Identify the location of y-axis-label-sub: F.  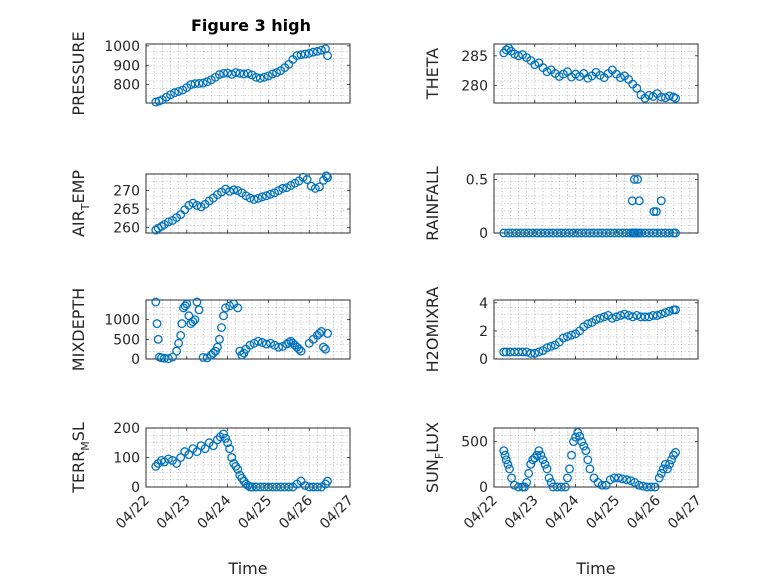
(439, 456).